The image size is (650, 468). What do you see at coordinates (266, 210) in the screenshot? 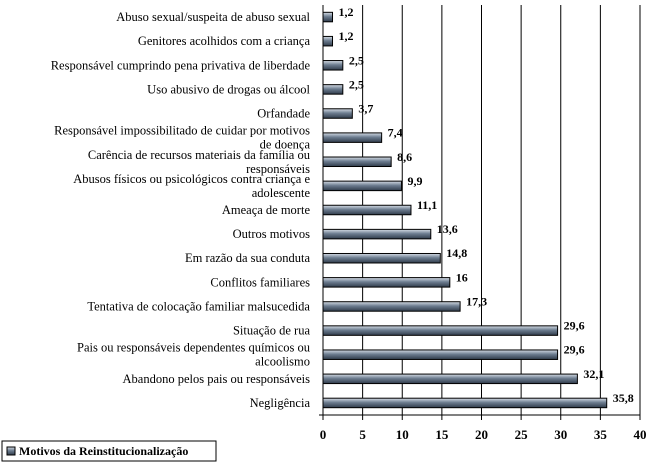
I see `category-label: Ameaça de morte` at bounding box center [266, 210].